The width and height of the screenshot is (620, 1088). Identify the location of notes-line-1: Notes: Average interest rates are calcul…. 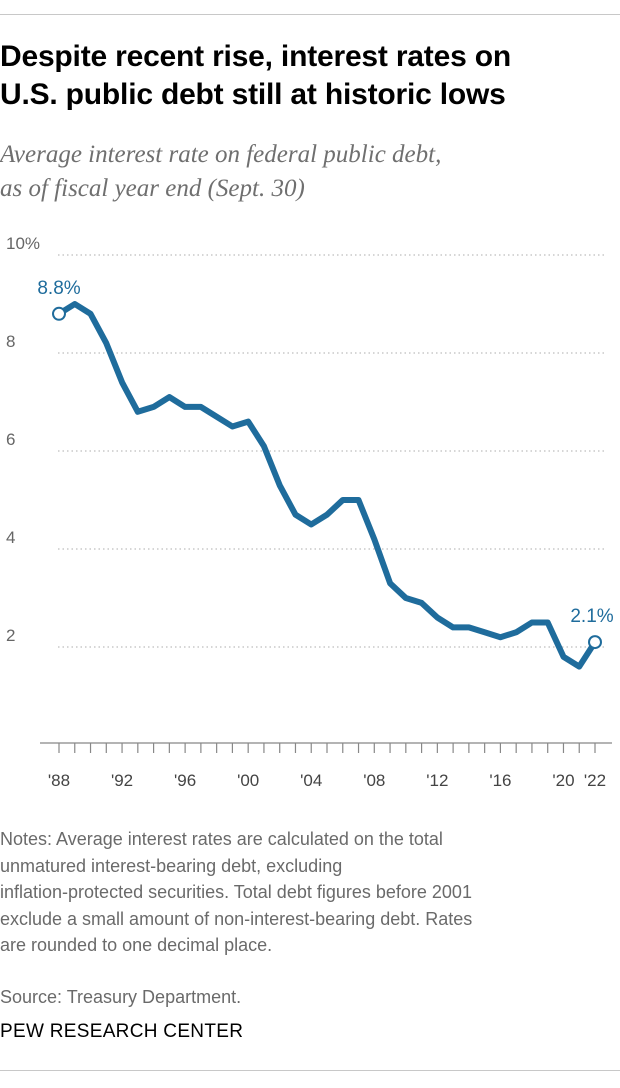
(221, 839).